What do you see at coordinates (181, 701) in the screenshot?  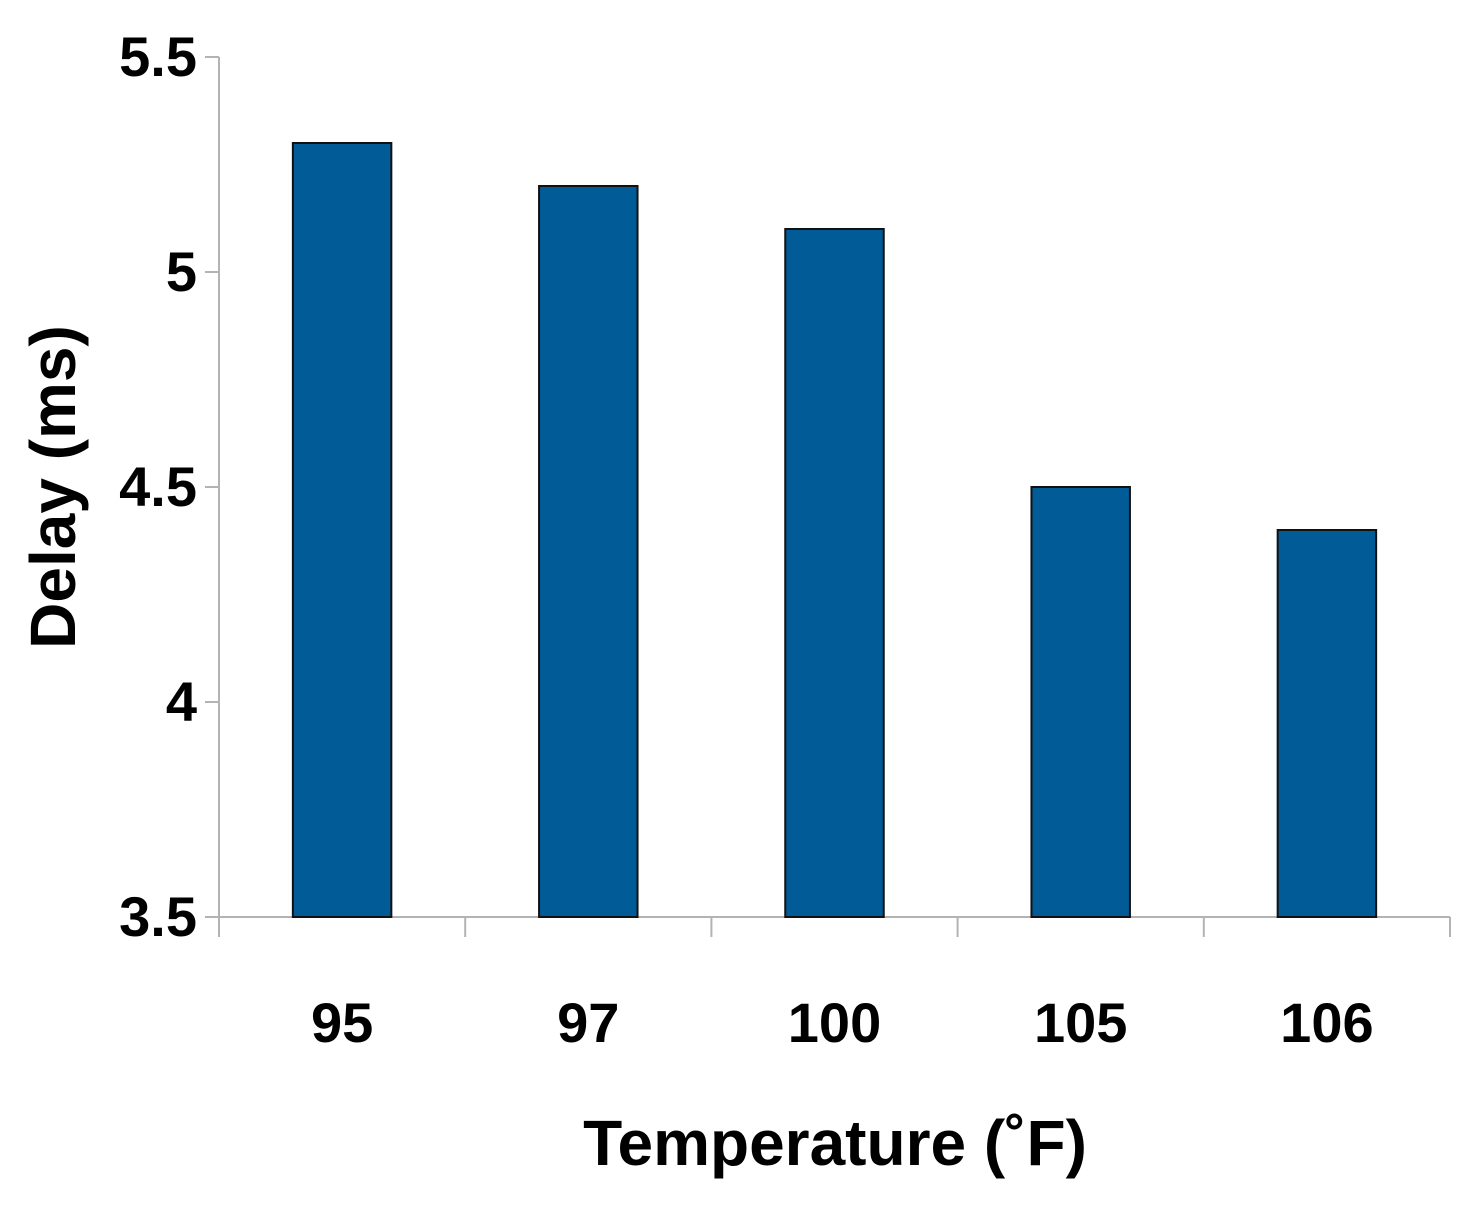 I see `y-tick-label: 4` at bounding box center [181, 701].